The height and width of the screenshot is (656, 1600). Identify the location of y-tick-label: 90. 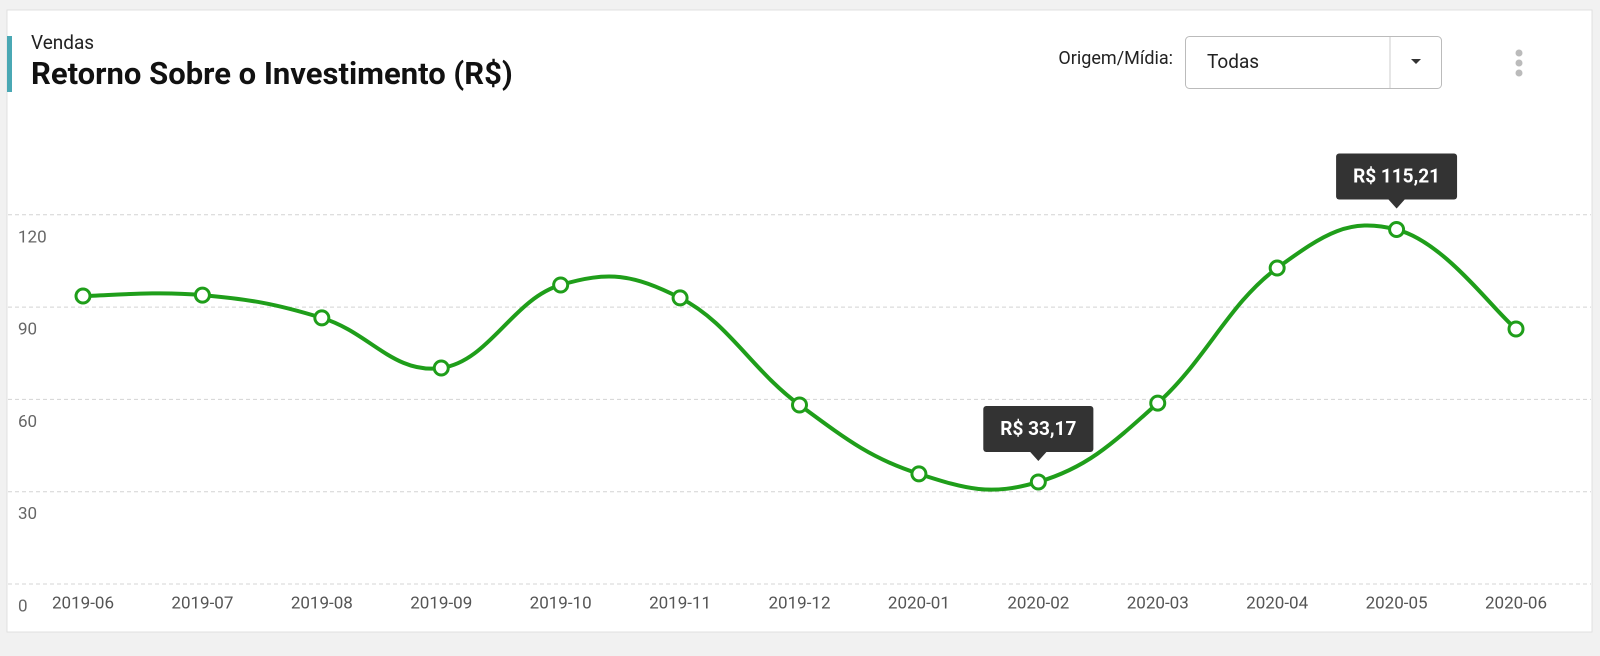
(27, 330).